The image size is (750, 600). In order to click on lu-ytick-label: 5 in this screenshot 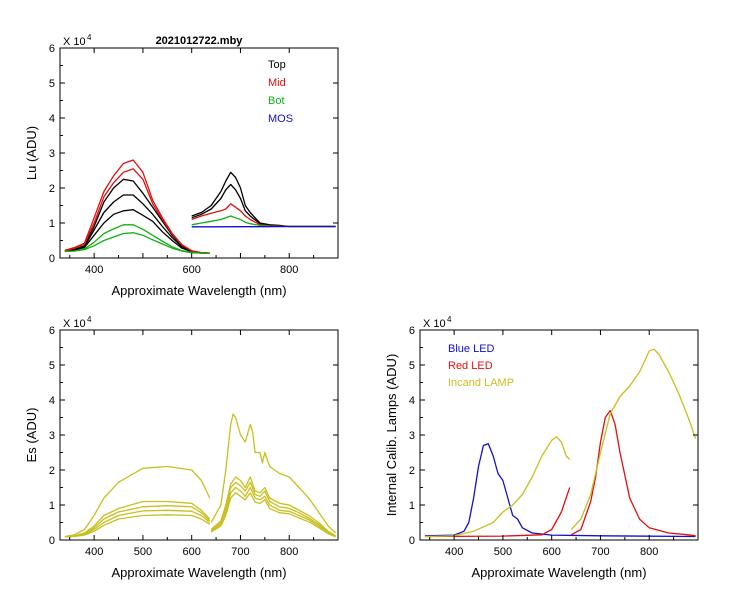, I will do `click(52, 84)`.